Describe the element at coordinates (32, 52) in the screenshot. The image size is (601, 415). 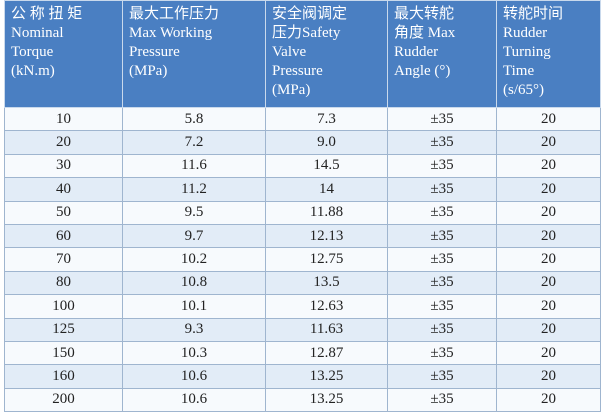
I see `header-line: Torque` at that location.